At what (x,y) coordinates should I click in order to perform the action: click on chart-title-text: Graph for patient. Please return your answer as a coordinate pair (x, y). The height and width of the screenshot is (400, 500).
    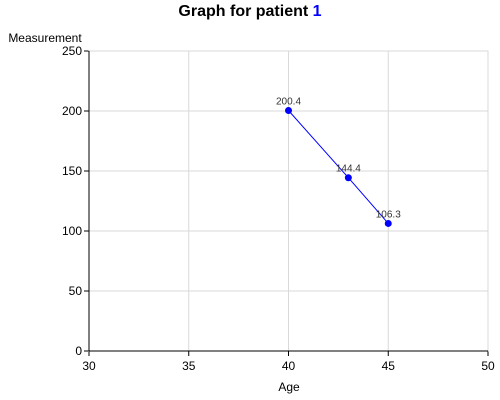
    Looking at the image, I should click on (243, 11).